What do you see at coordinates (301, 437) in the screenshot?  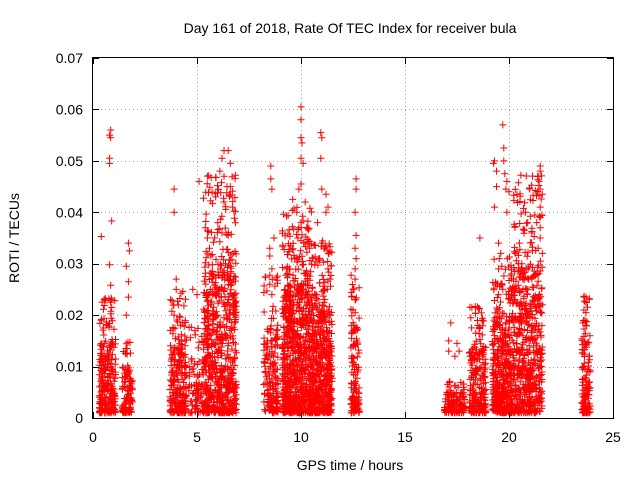 I see `x-tick-label: 10` at bounding box center [301, 437].